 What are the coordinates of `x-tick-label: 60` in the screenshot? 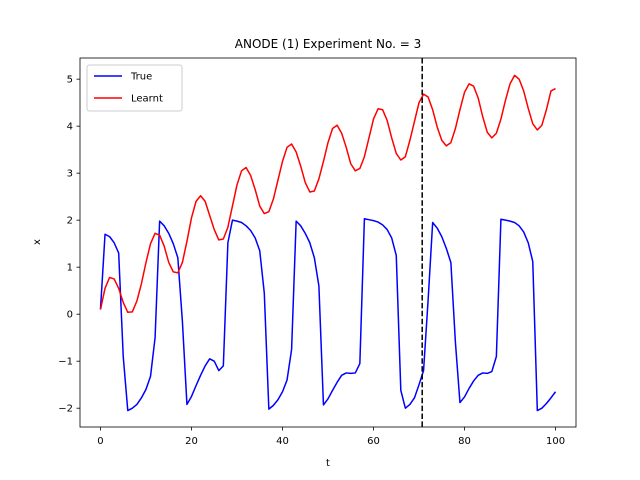 It's located at (373, 441).